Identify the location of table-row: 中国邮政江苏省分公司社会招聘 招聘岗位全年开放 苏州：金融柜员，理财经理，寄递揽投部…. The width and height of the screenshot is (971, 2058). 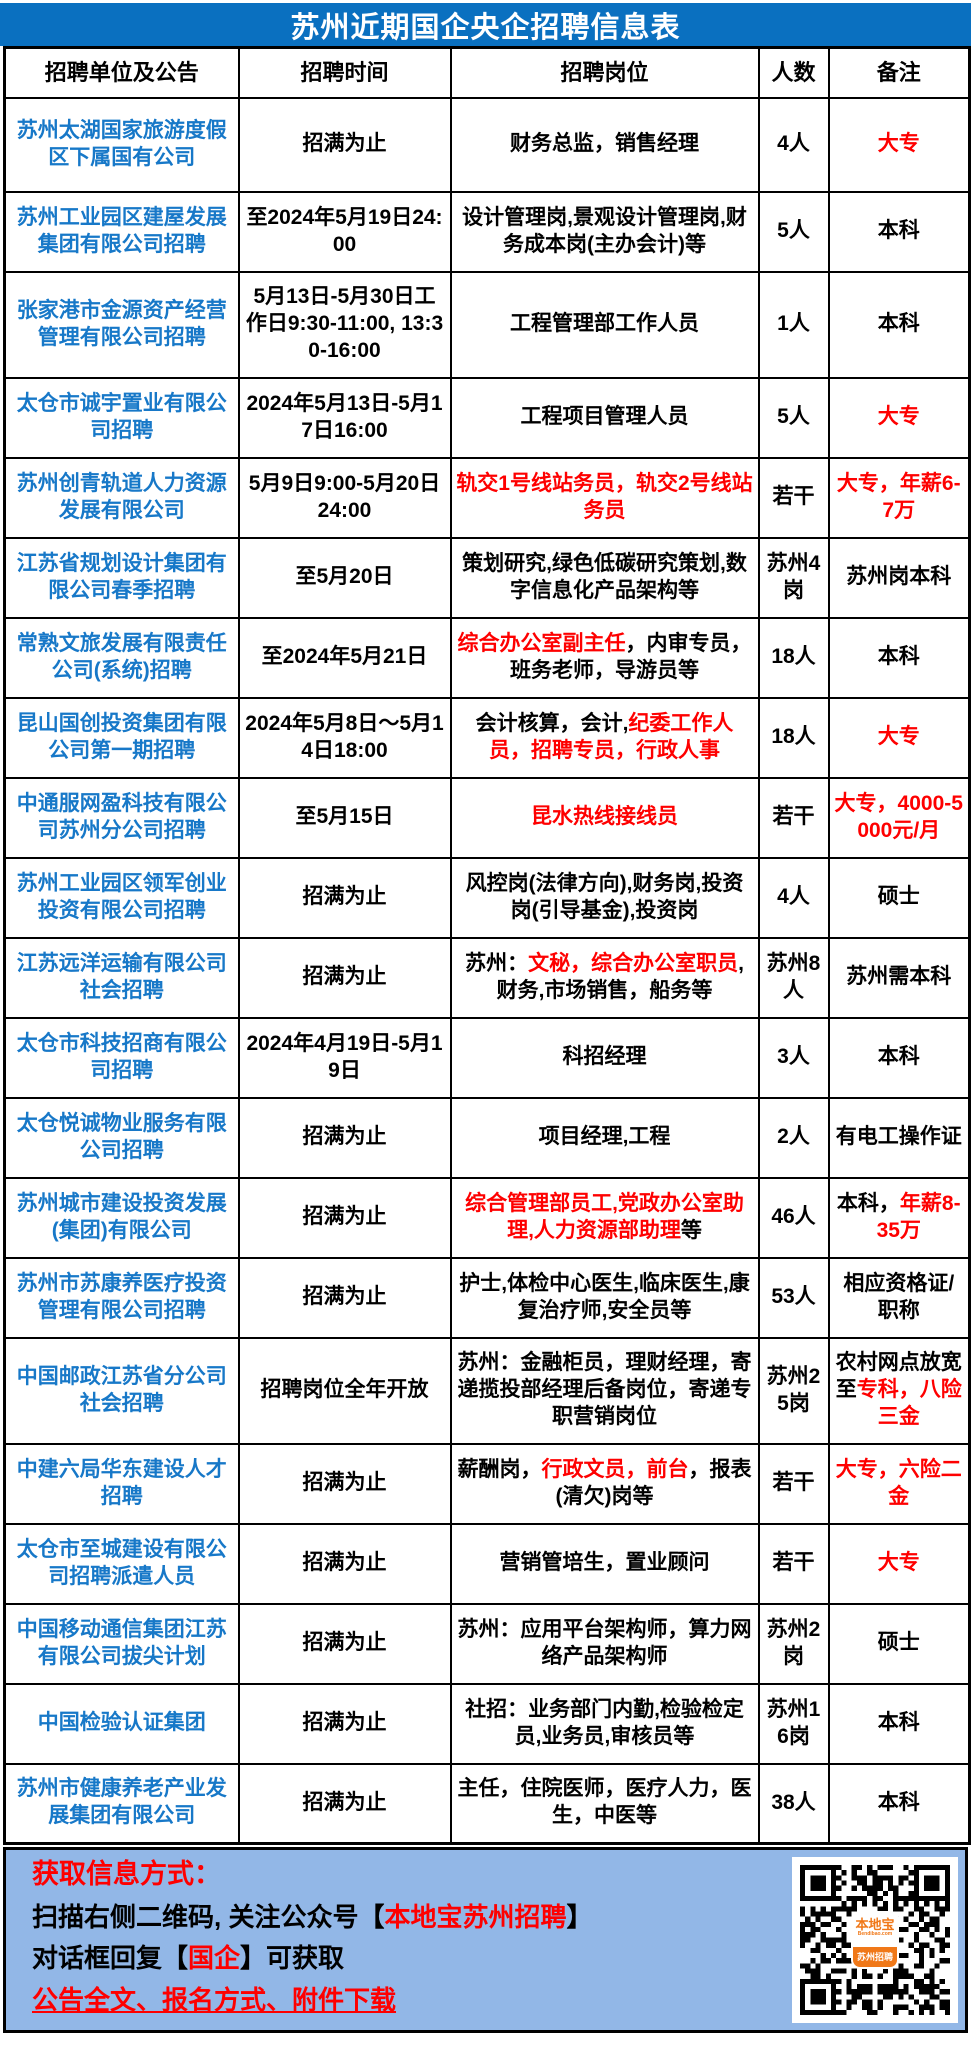
(487, 1390).